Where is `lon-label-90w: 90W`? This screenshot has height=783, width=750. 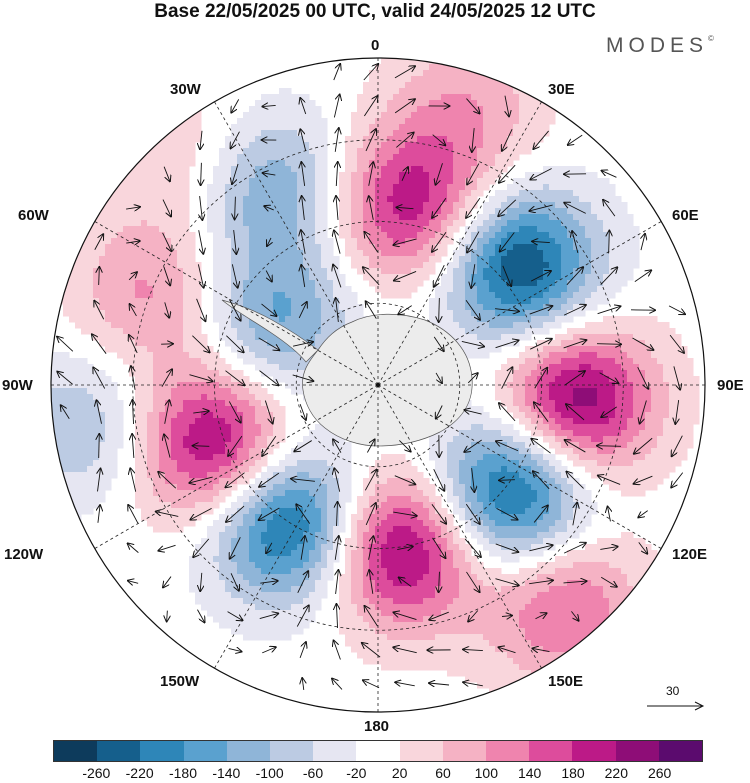
lon-label-90w: 90W is located at coordinates (17, 385).